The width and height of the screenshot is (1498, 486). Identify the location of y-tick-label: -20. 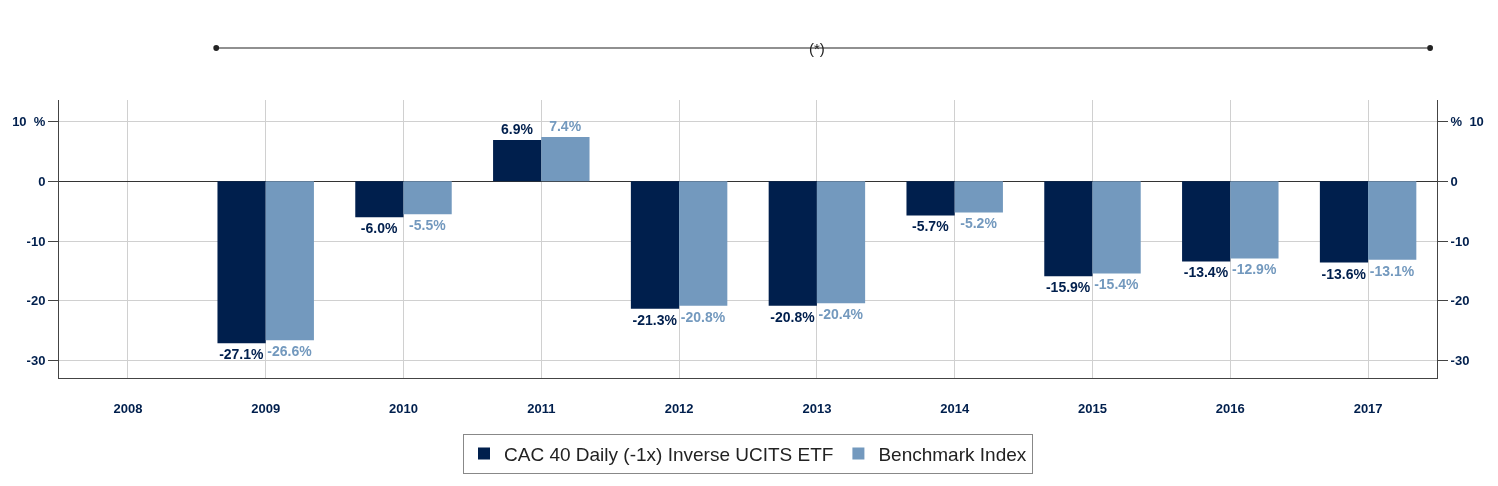
(36, 301).